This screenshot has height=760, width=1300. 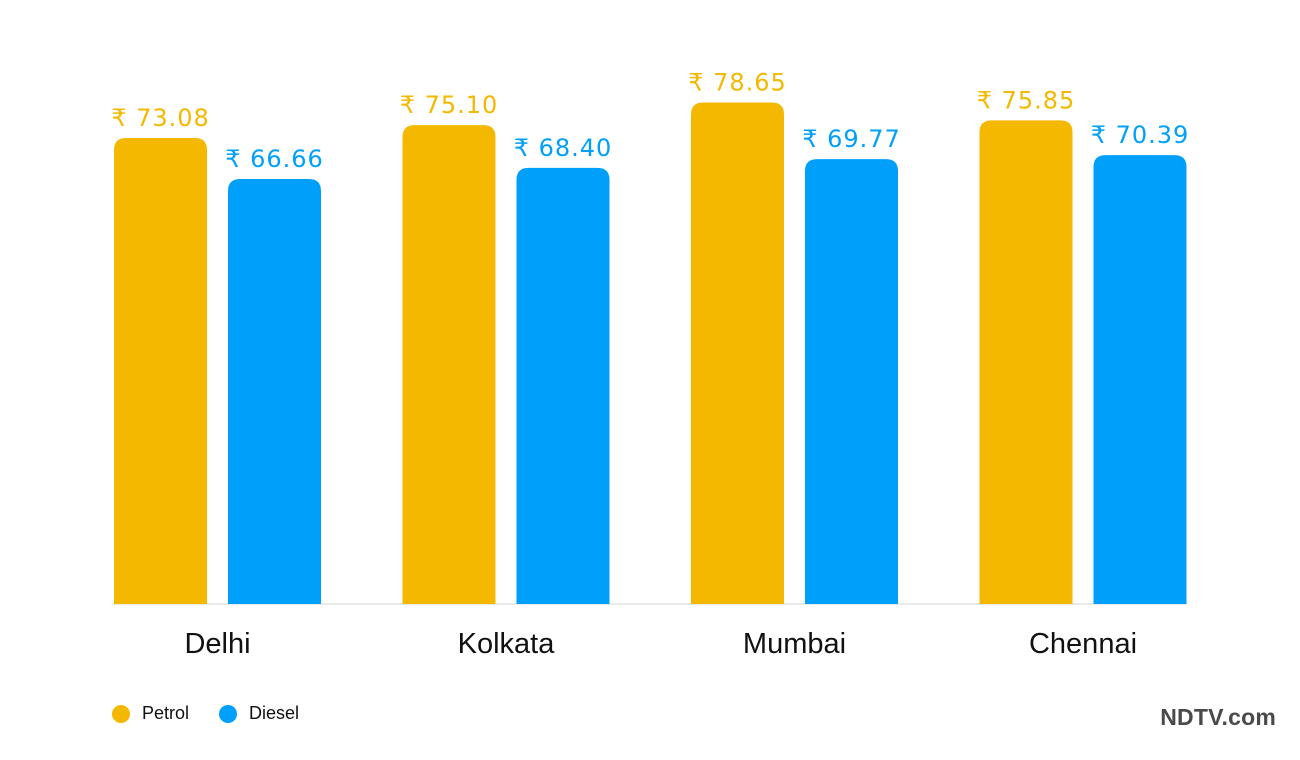 I want to click on legend: Petrol Diesel, so click(x=220, y=713).